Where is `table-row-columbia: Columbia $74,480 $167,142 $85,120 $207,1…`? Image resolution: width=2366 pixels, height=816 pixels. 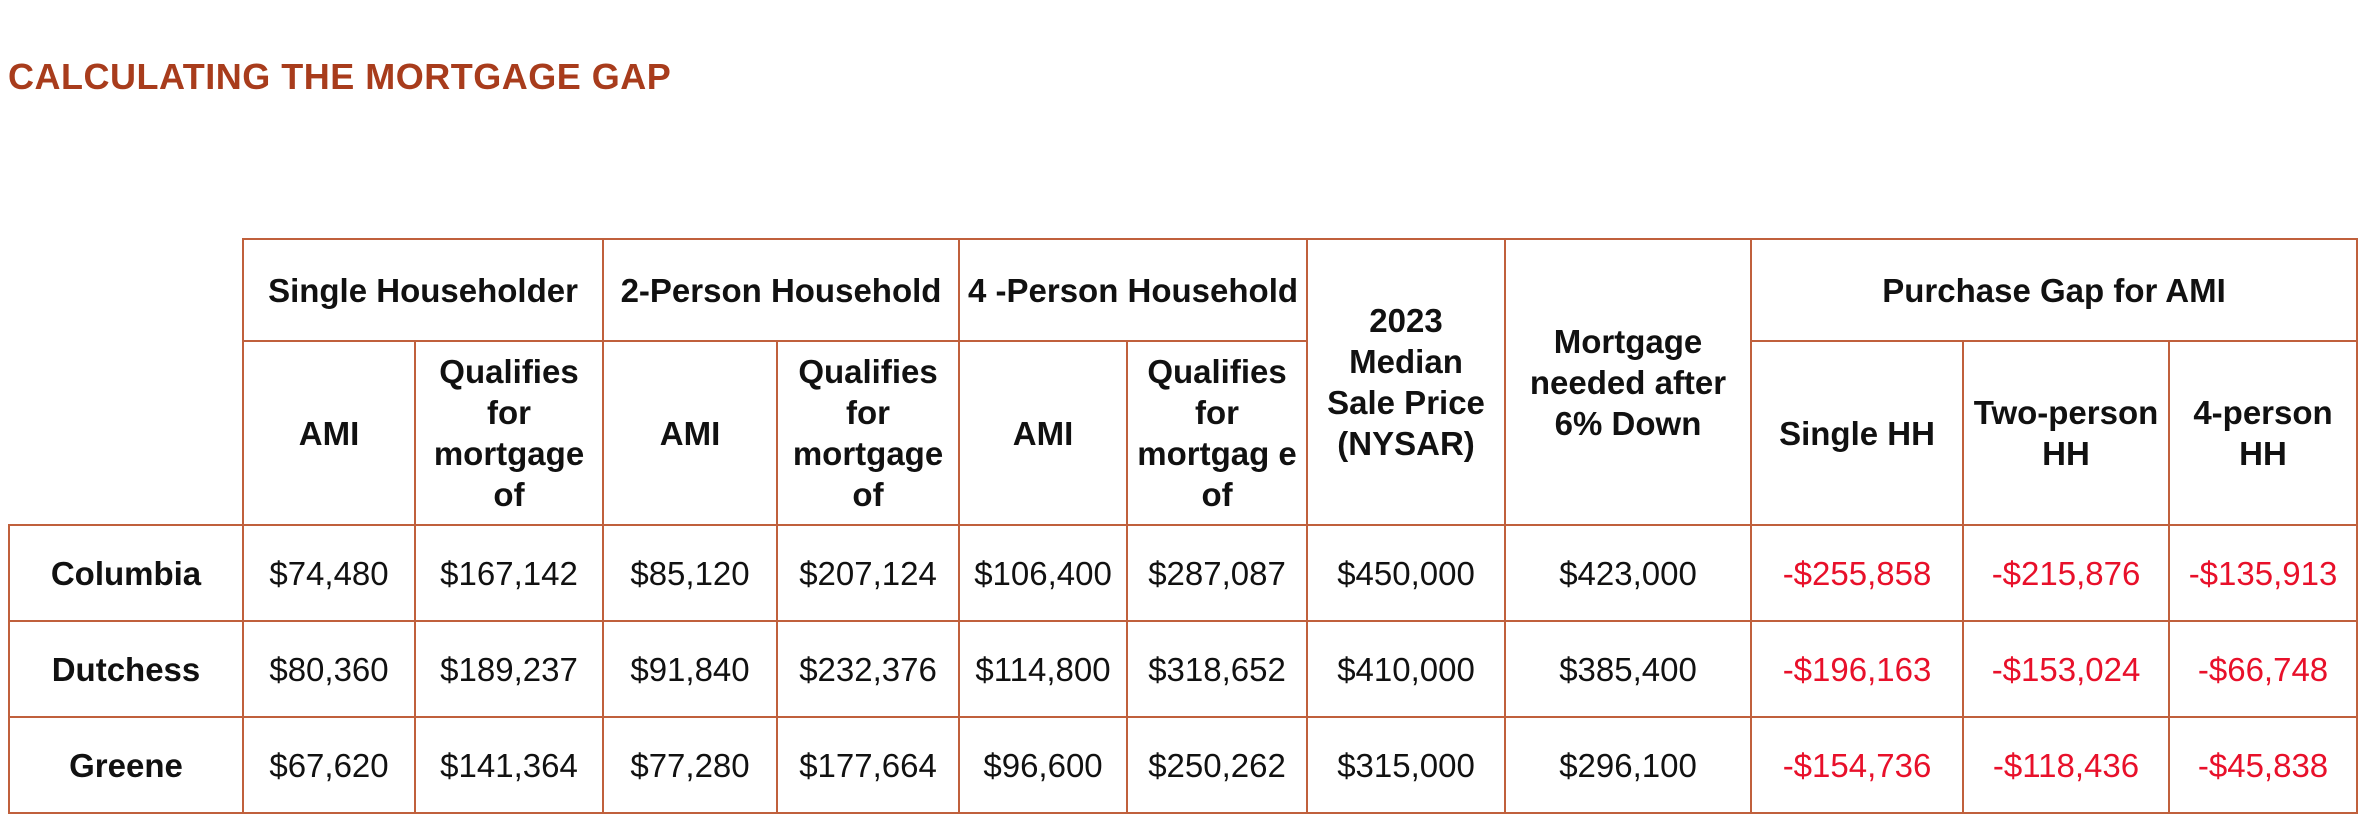 table-row-columbia: Columbia $74,480 $167,142 $85,120 $207,1… is located at coordinates (1183, 573).